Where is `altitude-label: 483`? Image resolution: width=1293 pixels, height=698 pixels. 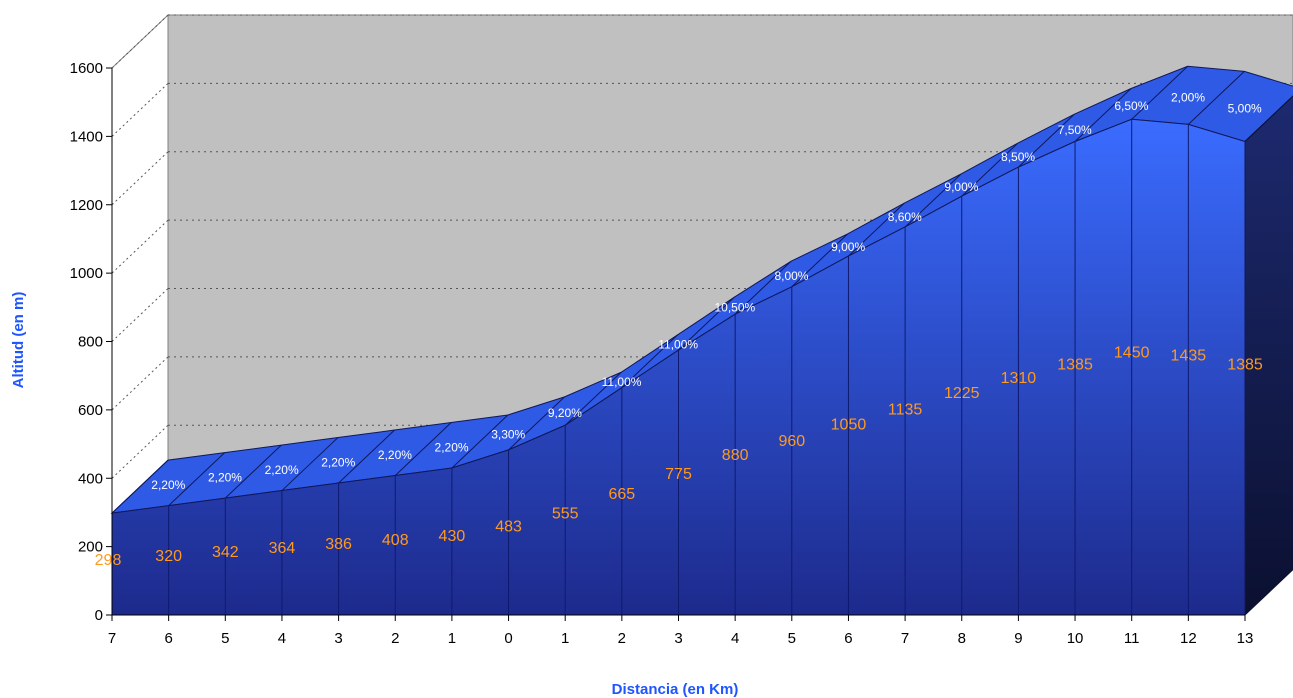 altitude-label: 483 is located at coordinates (508, 527).